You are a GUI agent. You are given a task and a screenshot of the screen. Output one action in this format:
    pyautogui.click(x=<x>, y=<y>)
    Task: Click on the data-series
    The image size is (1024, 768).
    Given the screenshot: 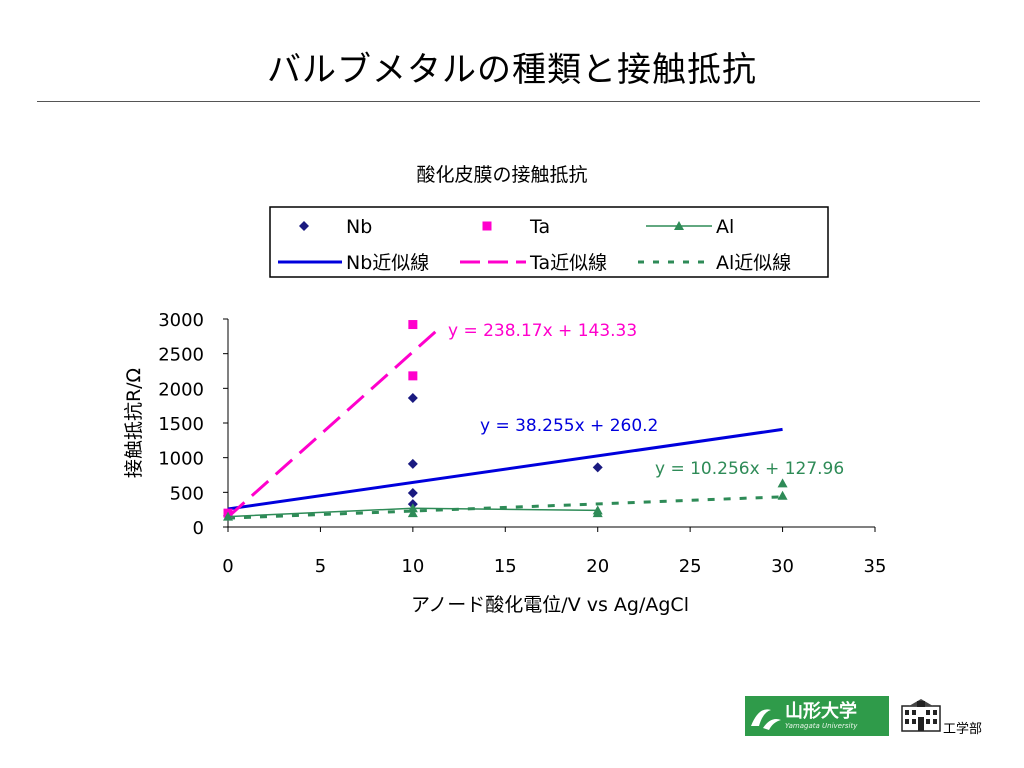 What is the action you would take?
    pyautogui.click(x=505, y=420)
    